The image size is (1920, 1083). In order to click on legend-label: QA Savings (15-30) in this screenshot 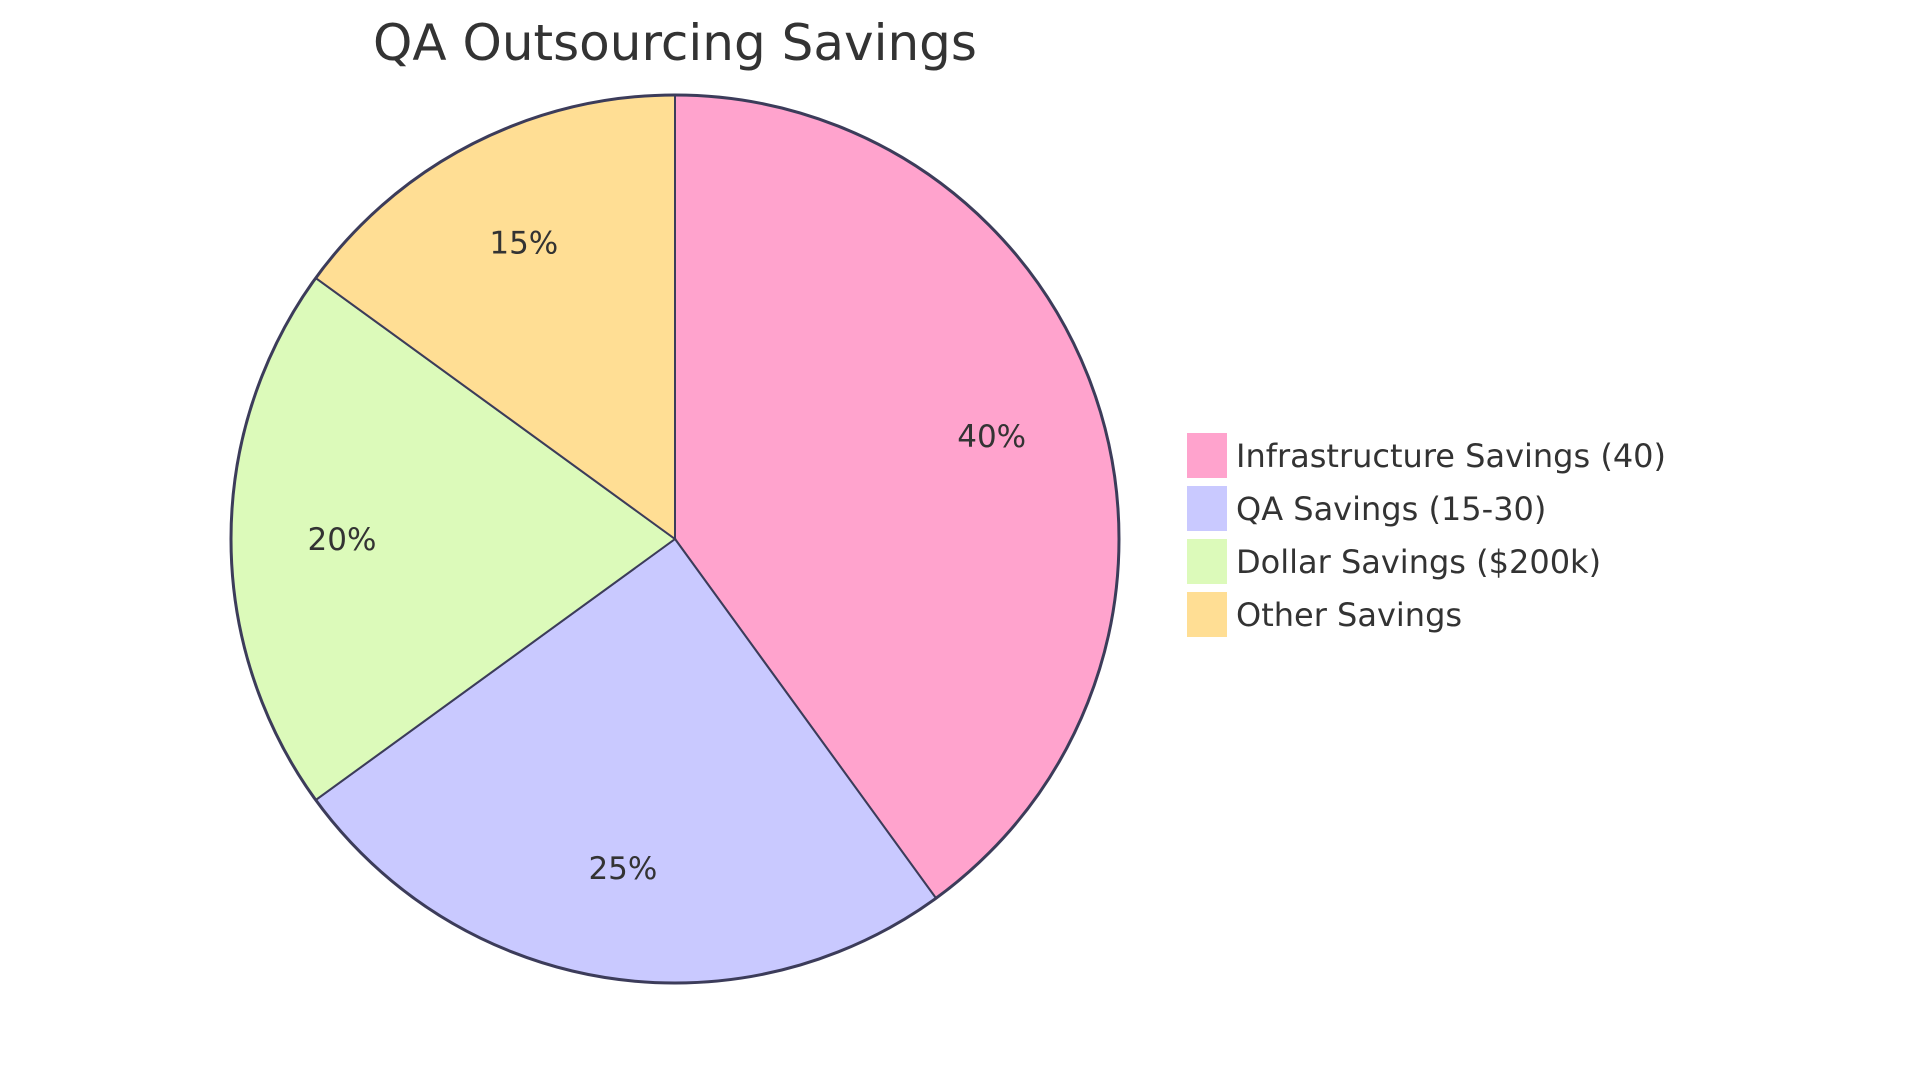, I will do `click(1391, 509)`.